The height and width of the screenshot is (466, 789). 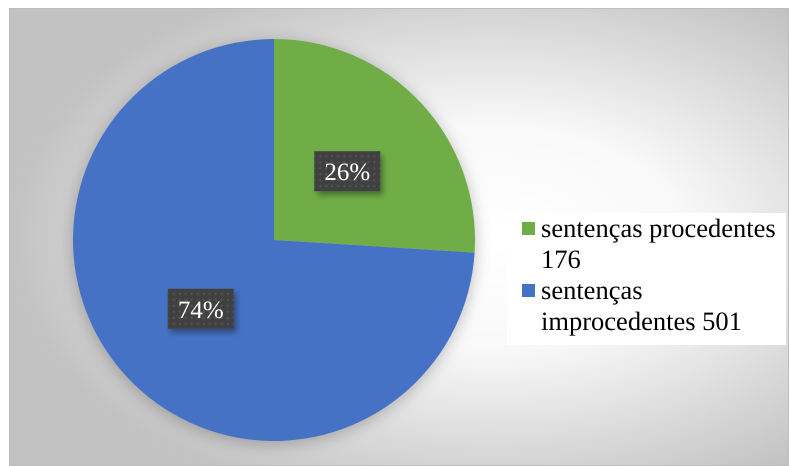 I want to click on data-label: 26%, so click(x=347, y=172).